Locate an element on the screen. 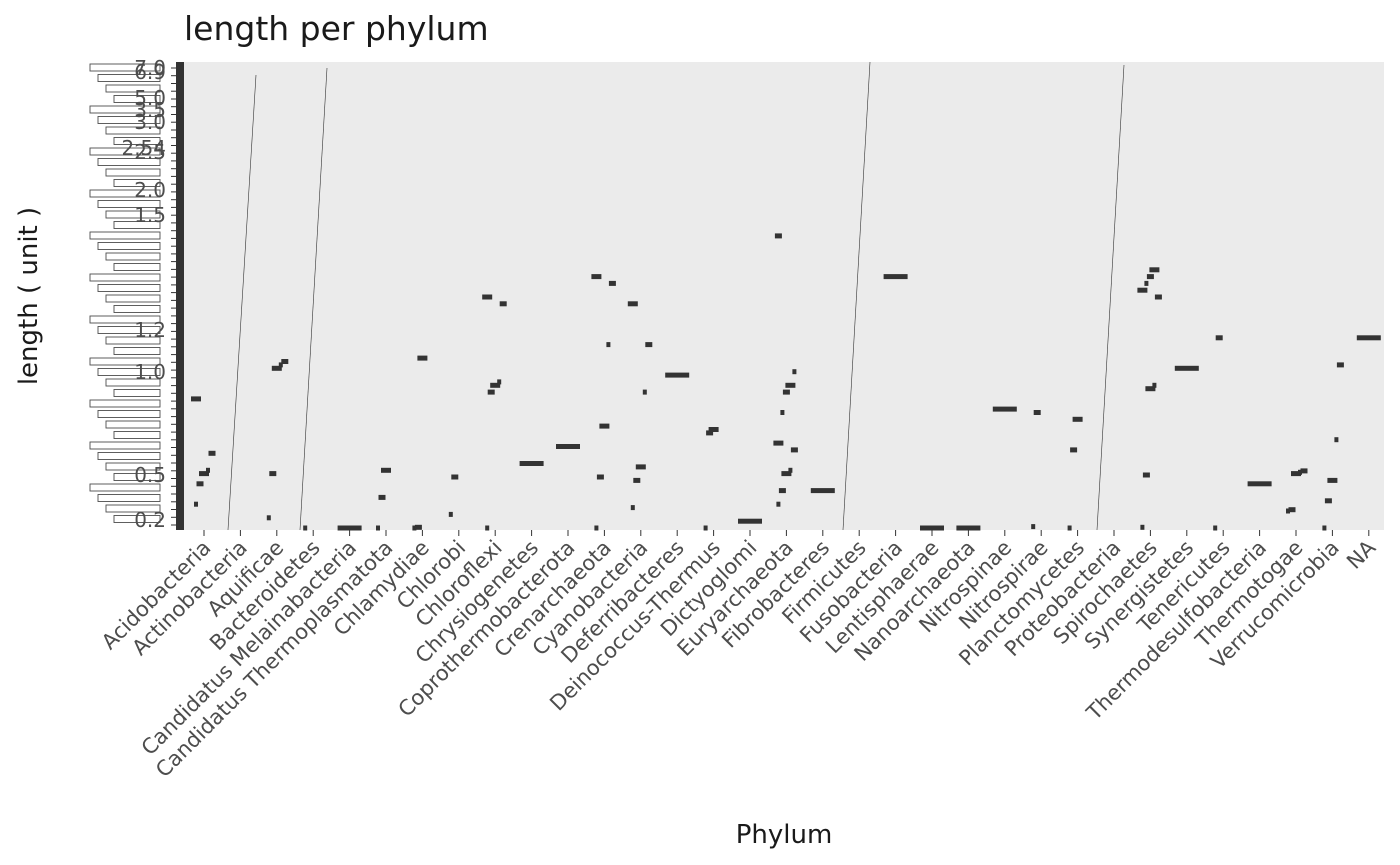 This screenshot has width=1400, height=865. chart-title: length per phylum is located at coordinates (336, 28).